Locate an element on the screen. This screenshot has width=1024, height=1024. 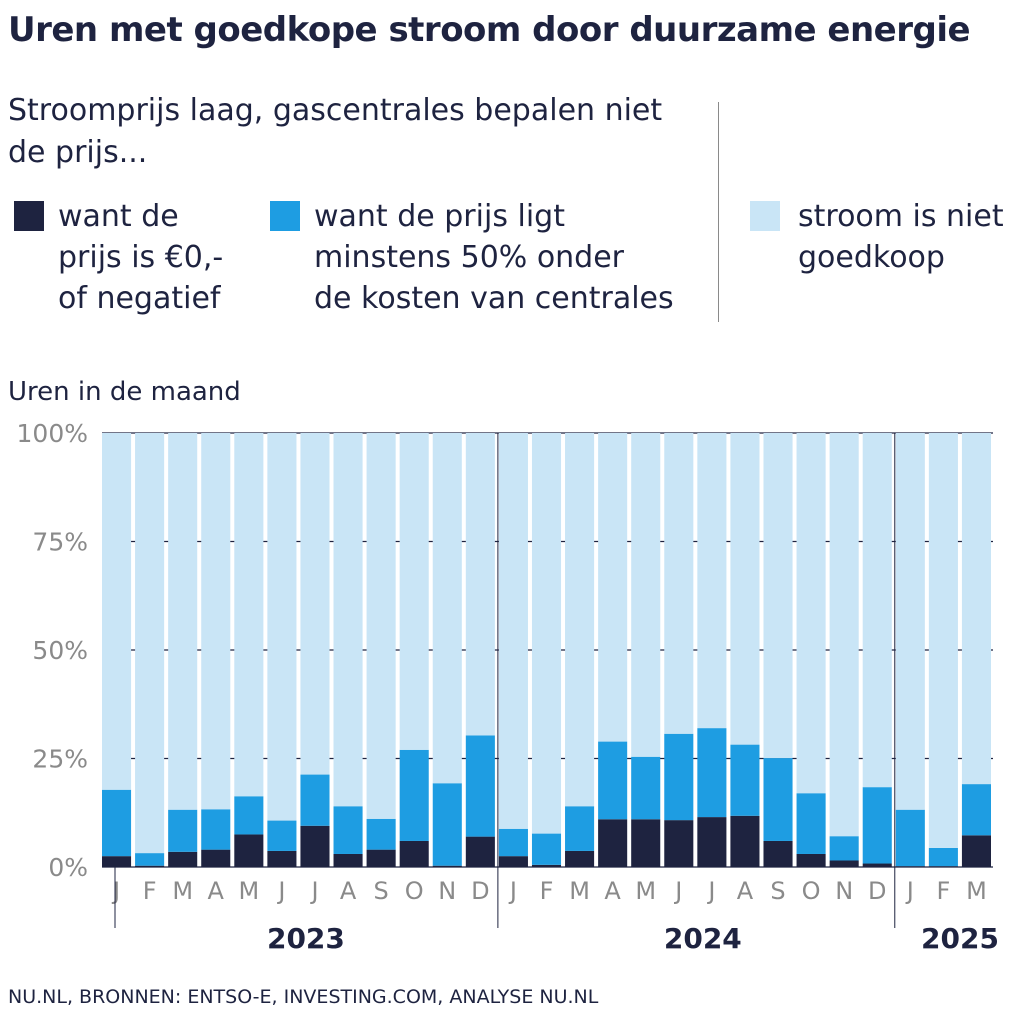
legend-swatch-below-cost is located at coordinates (285, 216).